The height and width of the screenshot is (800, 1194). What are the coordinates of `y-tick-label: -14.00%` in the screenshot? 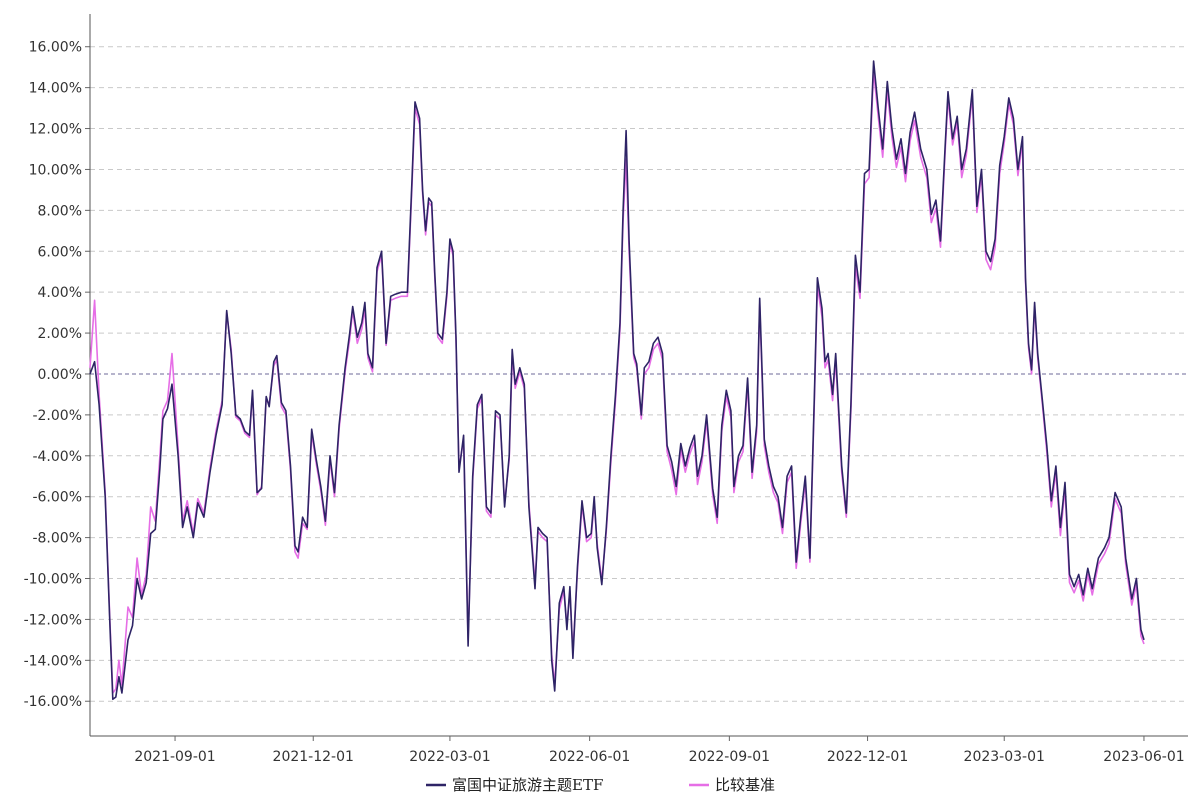 It's located at (53, 661).